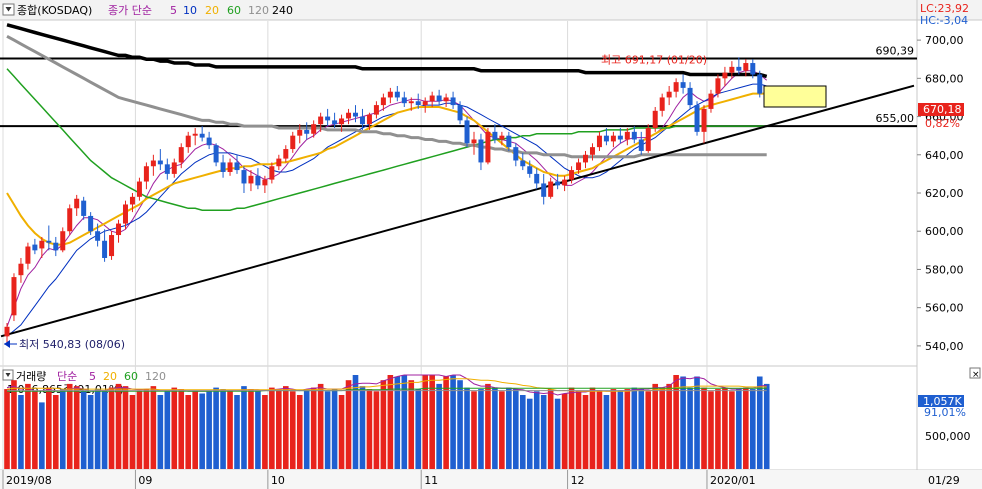  Describe the element at coordinates (975, 373) in the screenshot. I see `volume-close-button: ×` at that location.